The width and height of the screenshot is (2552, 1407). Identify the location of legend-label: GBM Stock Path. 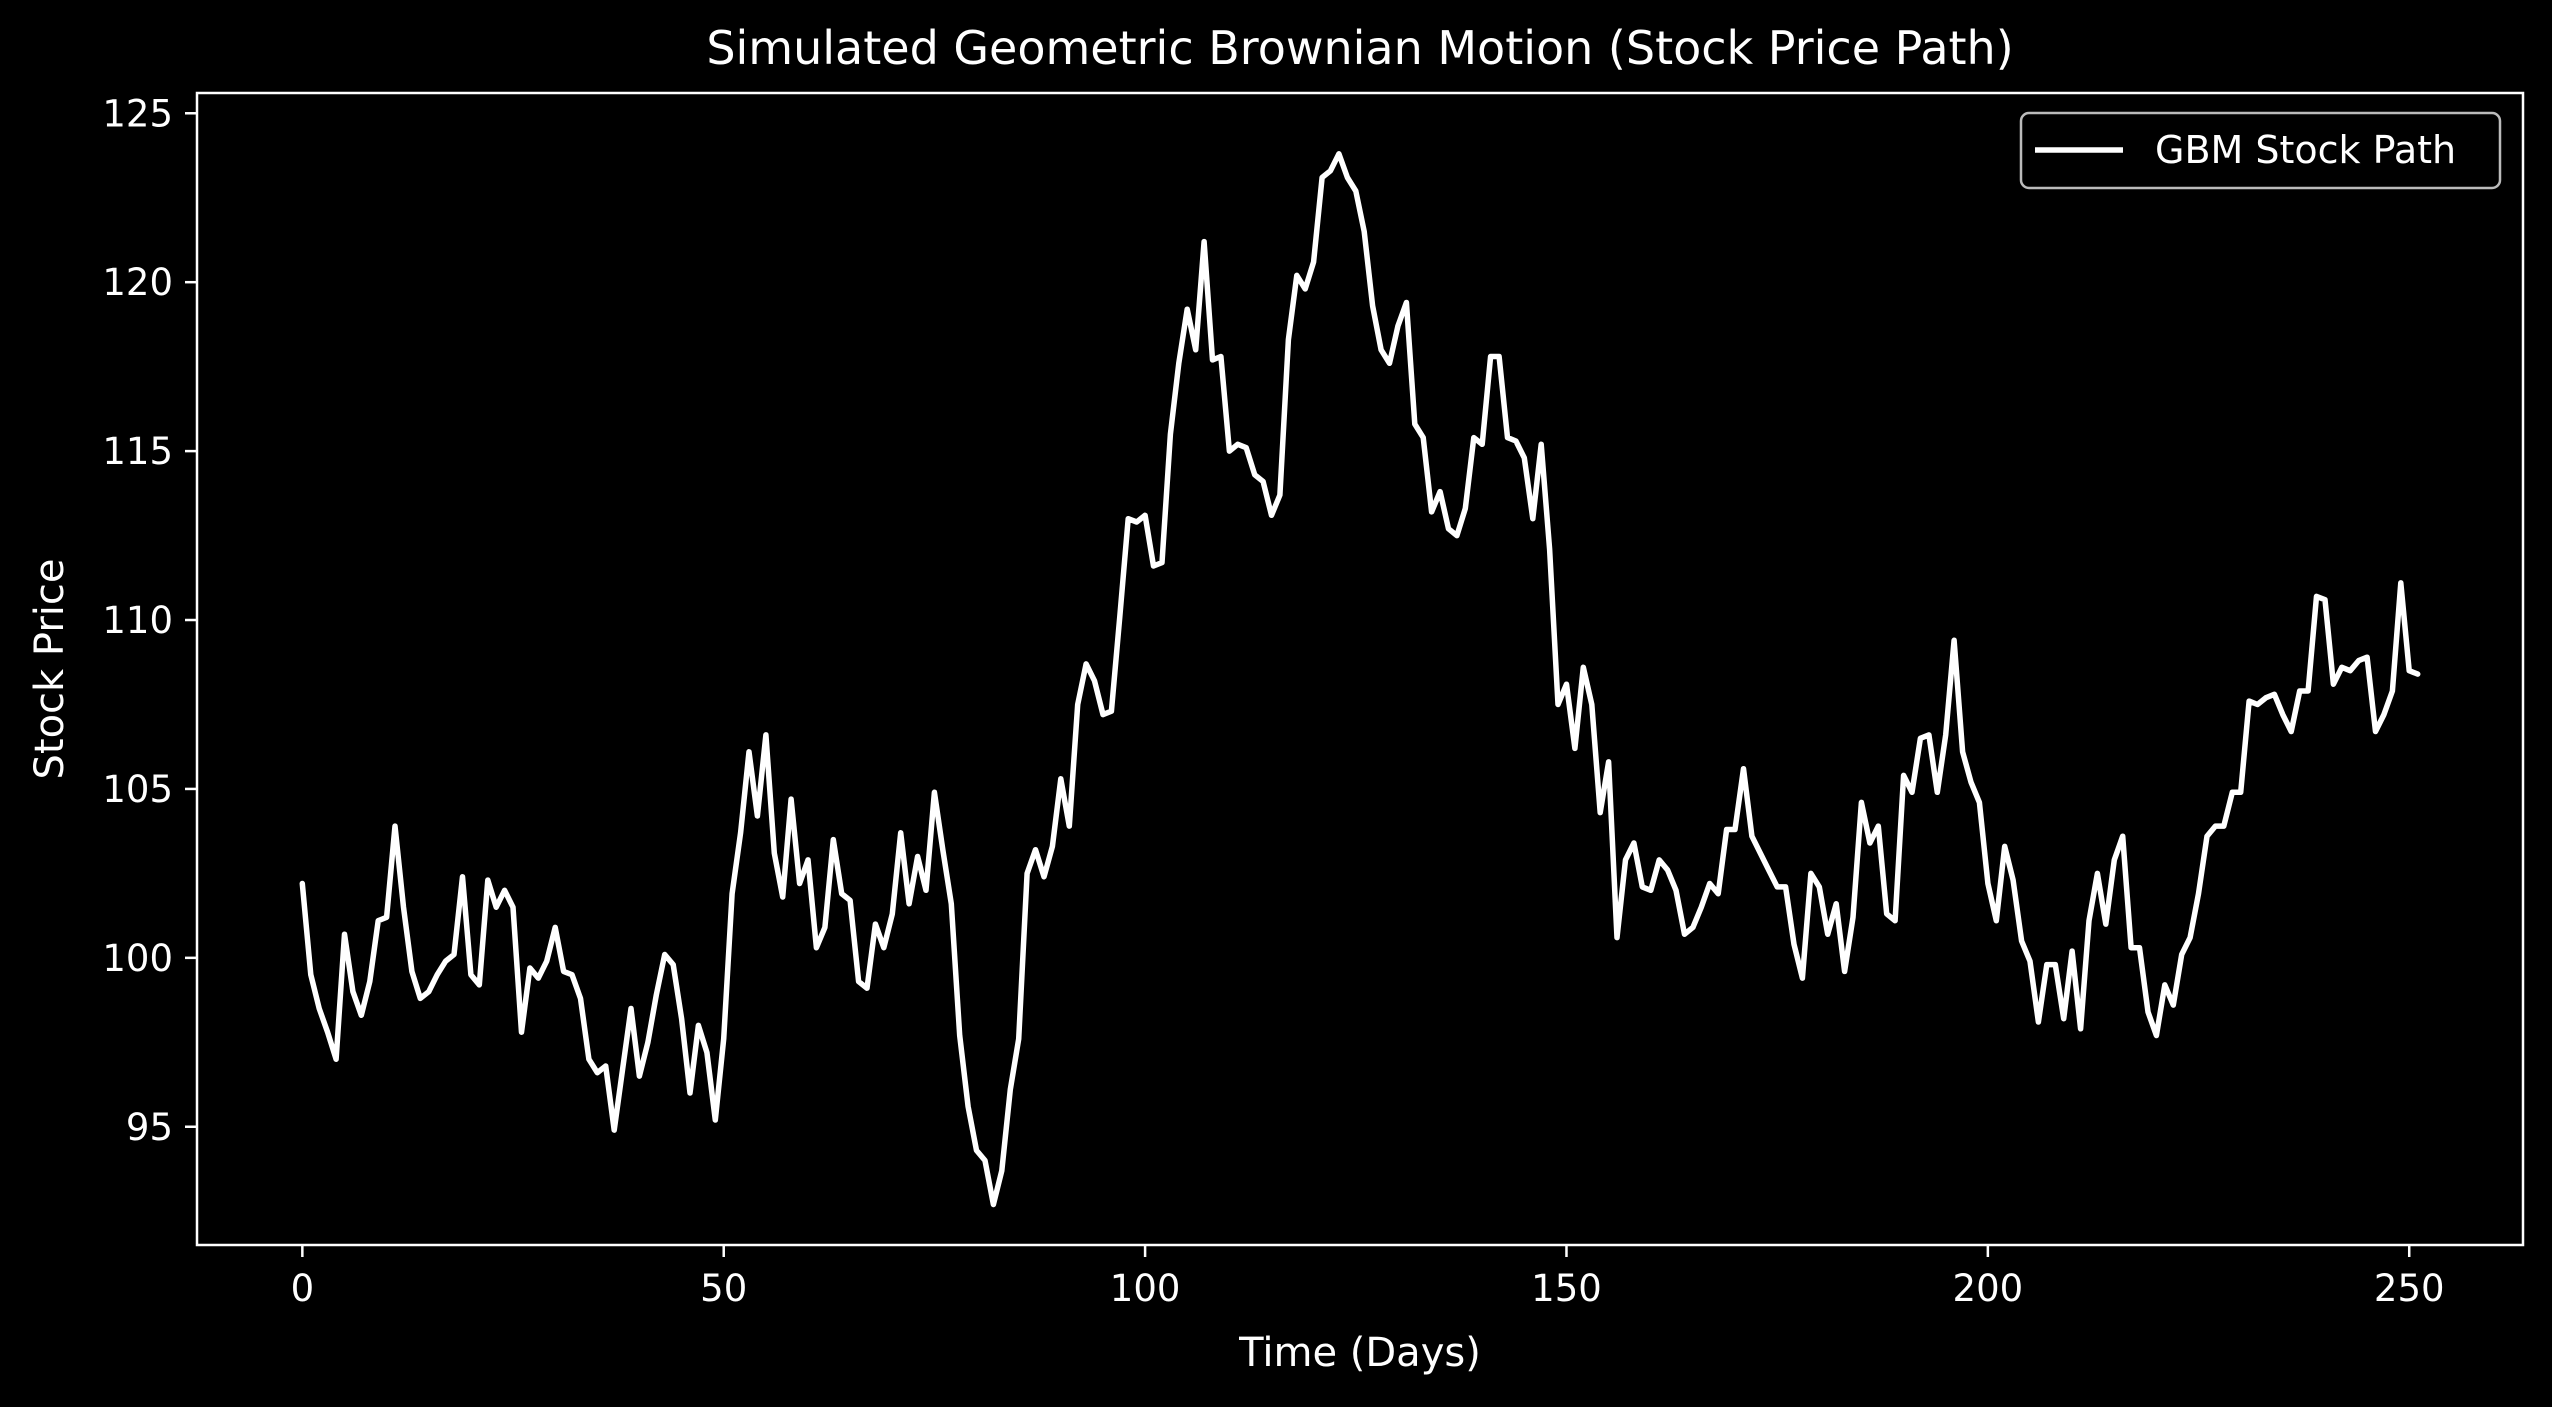
(2305, 150).